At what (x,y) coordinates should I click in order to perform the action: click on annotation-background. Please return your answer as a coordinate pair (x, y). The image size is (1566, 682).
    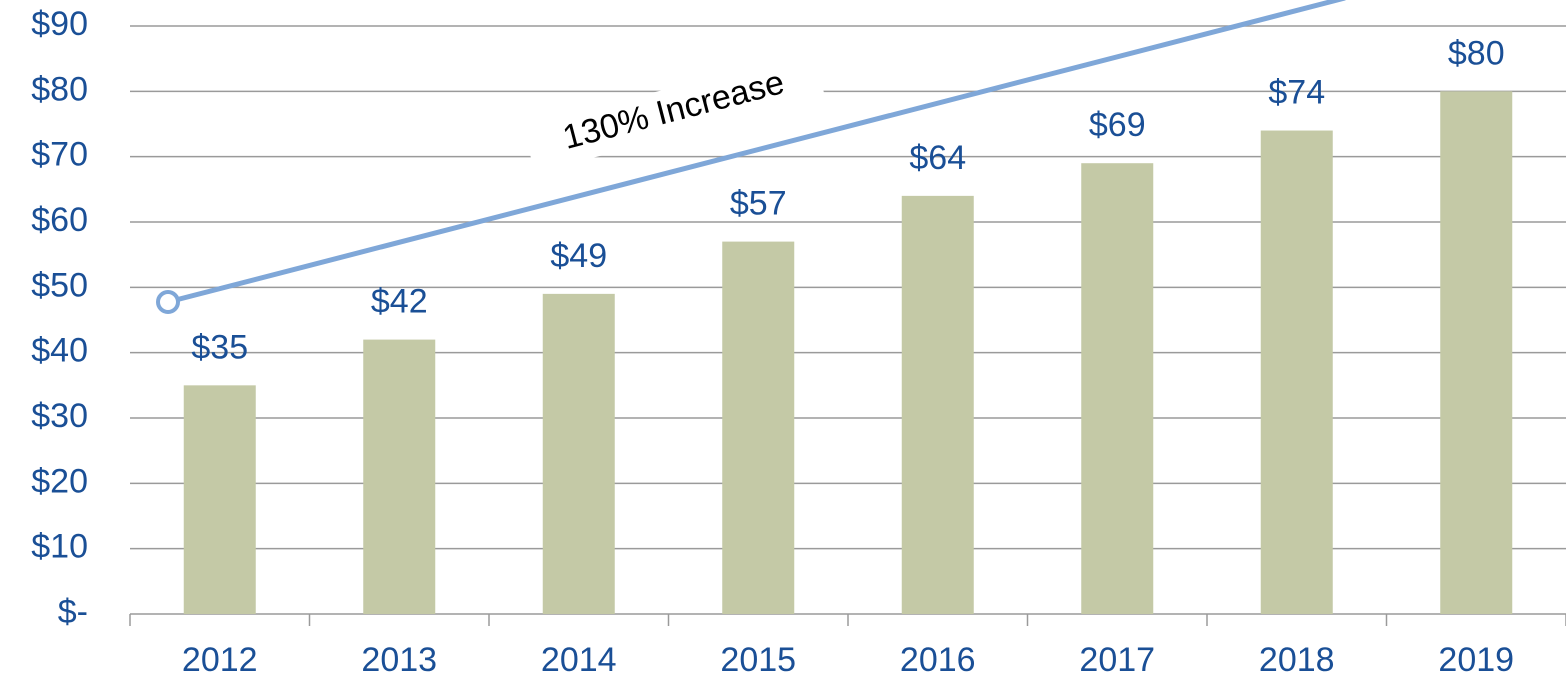
    Looking at the image, I should click on (674, 112).